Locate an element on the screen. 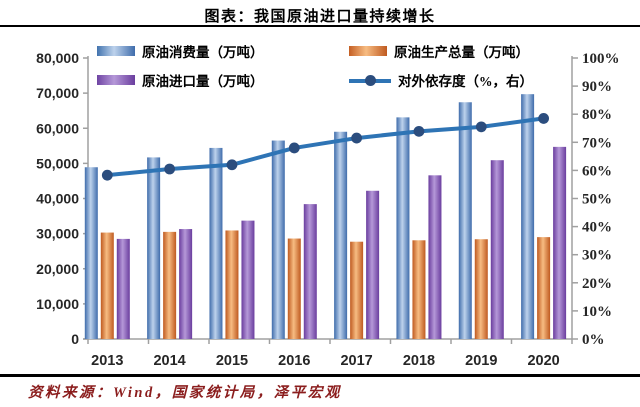 Image resolution: width=640 pixels, height=407 pixels. legend-item-consumption: 原油消费量（万吨） is located at coordinates (180, 51).